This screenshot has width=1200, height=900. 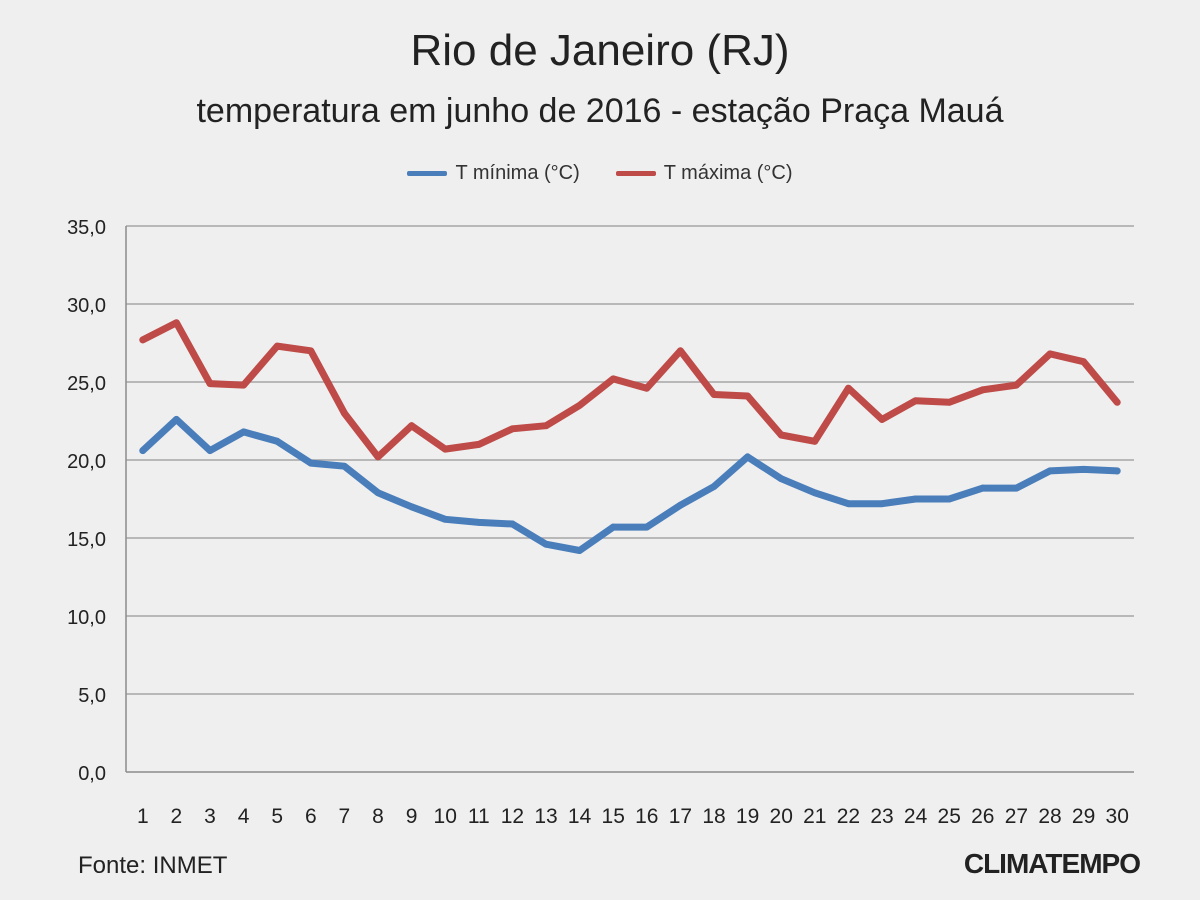 What do you see at coordinates (143, 816) in the screenshot?
I see `x-tick-label: 1` at bounding box center [143, 816].